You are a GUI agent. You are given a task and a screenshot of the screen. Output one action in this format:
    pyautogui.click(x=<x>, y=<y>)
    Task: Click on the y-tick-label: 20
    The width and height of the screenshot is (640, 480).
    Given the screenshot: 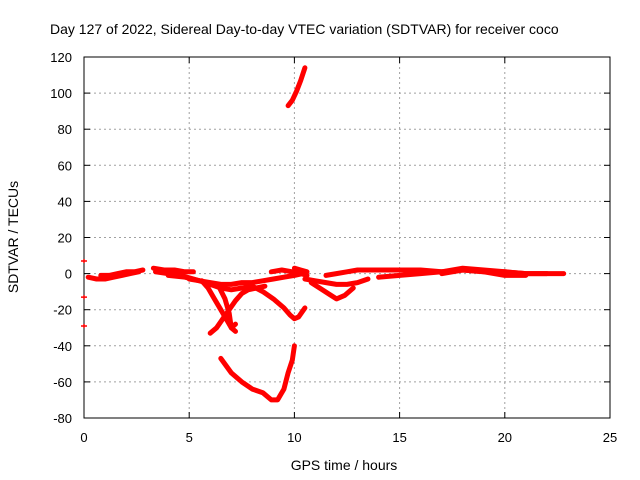 What is the action you would take?
    pyautogui.click(x=65, y=238)
    